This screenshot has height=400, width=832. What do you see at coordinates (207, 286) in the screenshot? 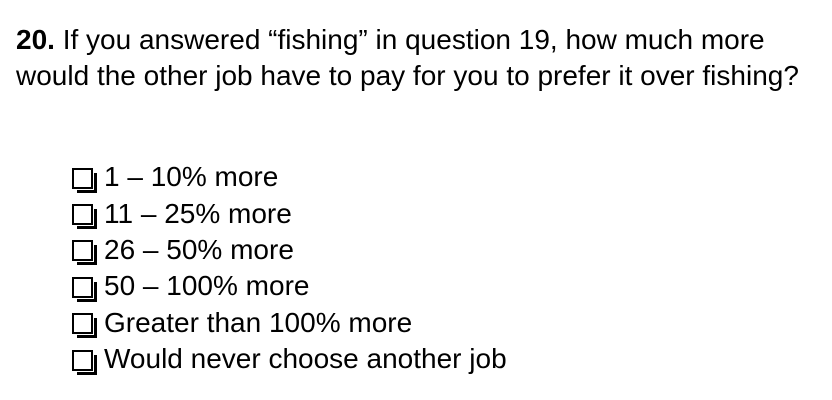
I see `option-label: 50 – 100% more` at bounding box center [207, 286].